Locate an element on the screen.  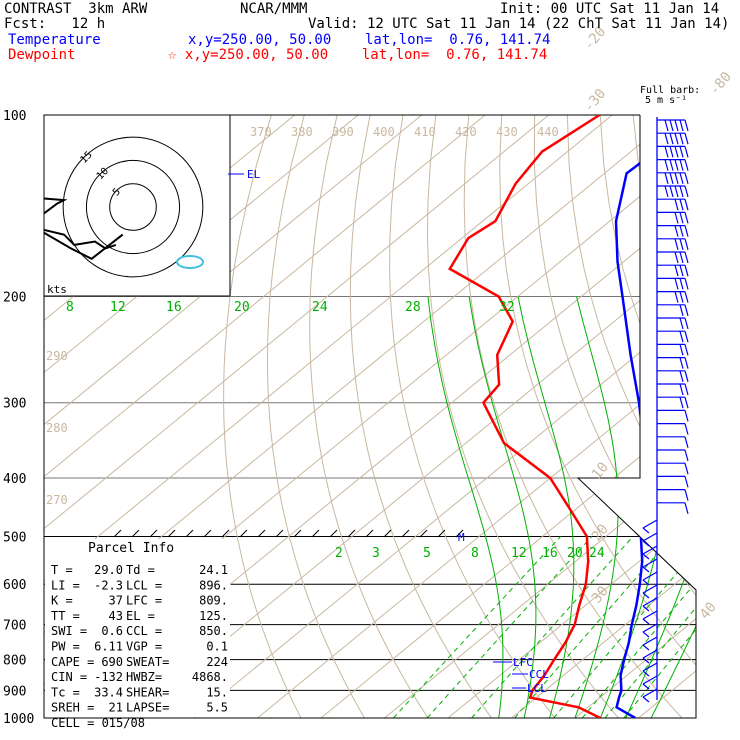
parcel-label: SWEAT= is located at coordinates (147, 662).